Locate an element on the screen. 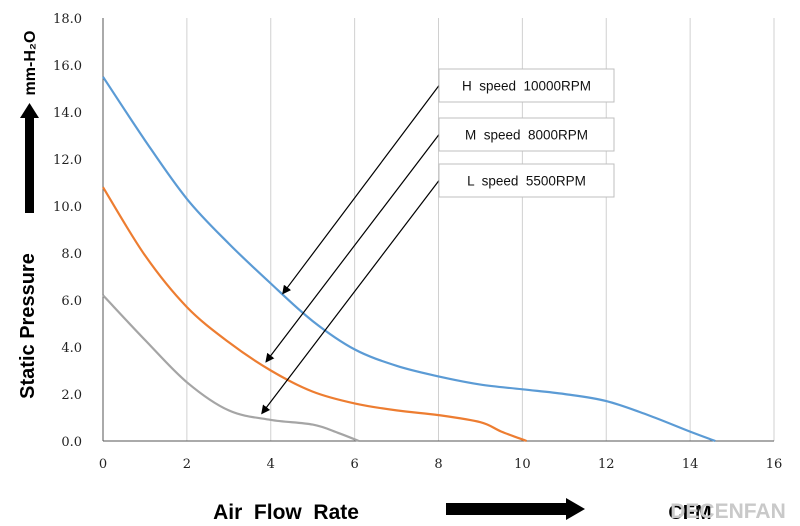 This screenshot has height=526, width=800. x-axis-arrow is located at coordinates (515, 509).